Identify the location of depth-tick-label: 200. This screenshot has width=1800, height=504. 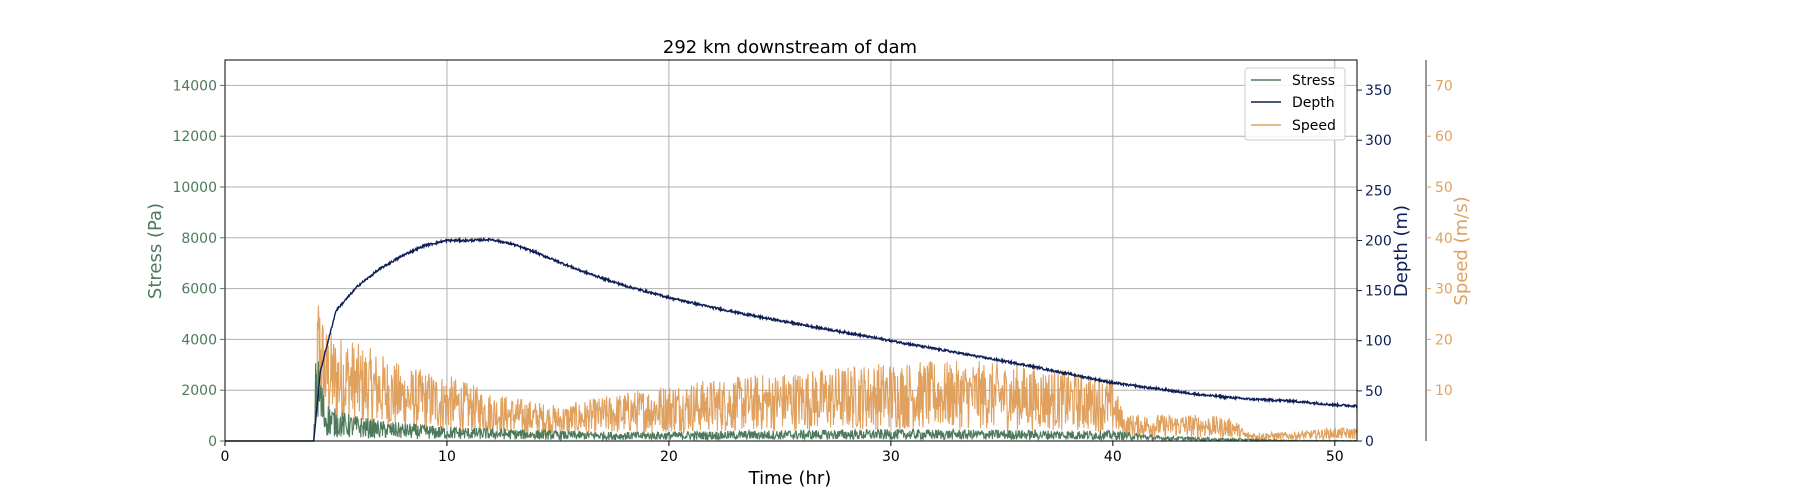
(1378, 241).